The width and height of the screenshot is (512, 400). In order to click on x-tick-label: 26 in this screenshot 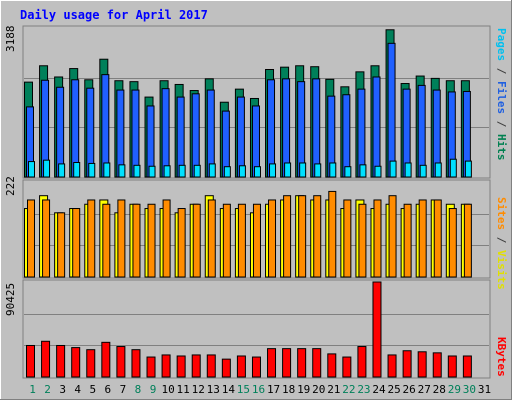, I will do `click(409, 389)`.